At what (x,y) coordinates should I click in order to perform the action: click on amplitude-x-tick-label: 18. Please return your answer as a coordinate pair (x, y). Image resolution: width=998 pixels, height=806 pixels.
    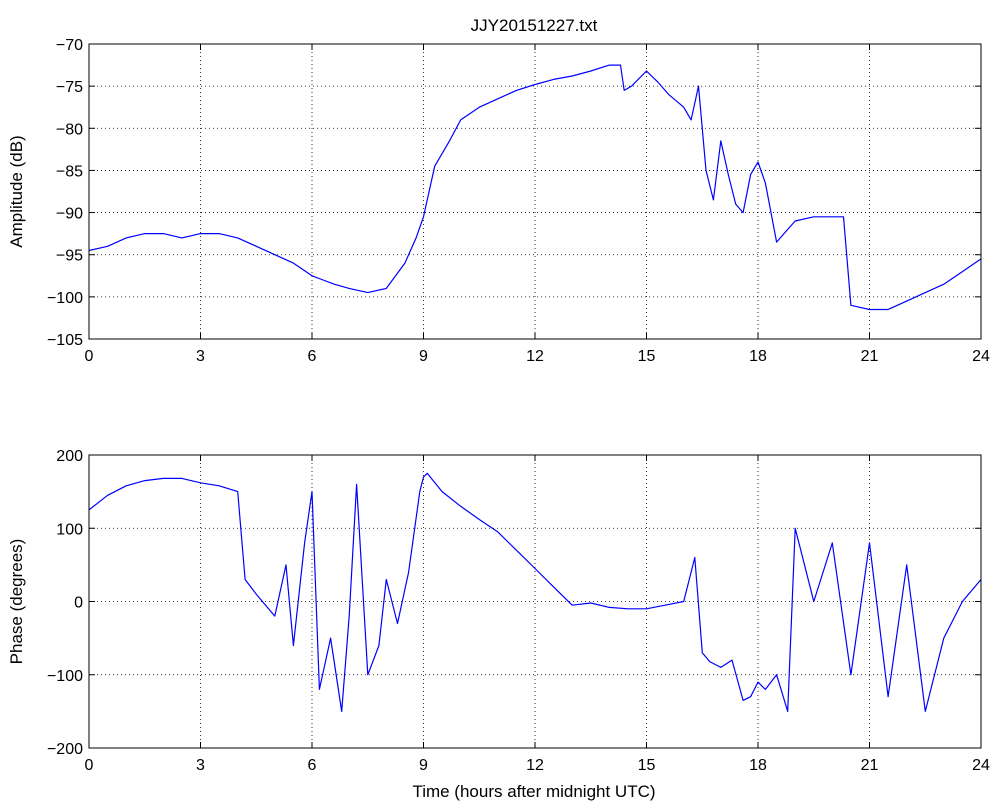
    Looking at the image, I should click on (758, 356).